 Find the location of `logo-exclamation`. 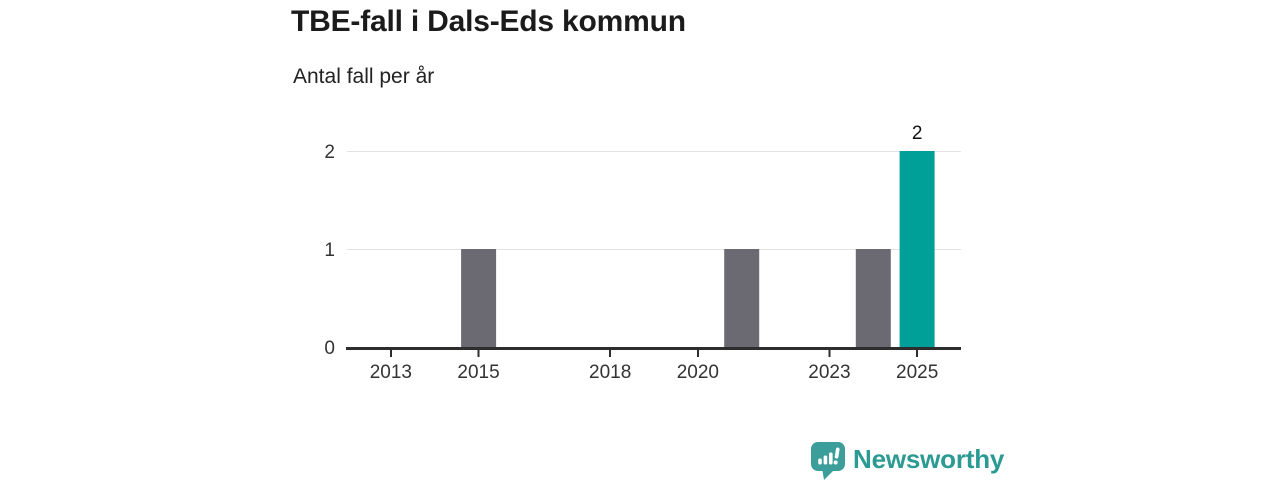

logo-exclamation is located at coordinates (836, 456).